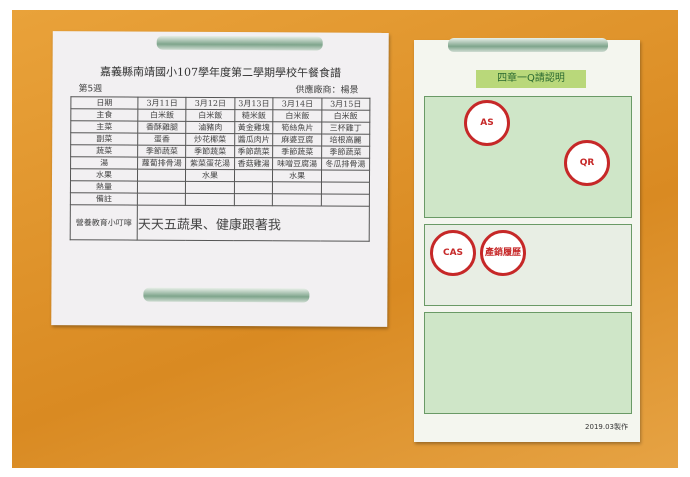 The image size is (690, 477). What do you see at coordinates (210, 139) in the screenshot?
I see `menu-cell: 炒花椰菜` at bounding box center [210, 139].